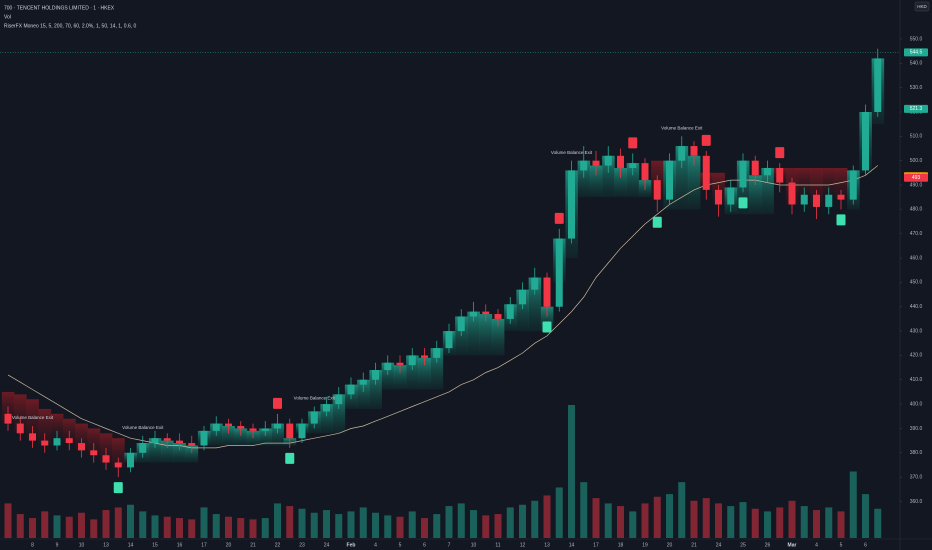 This screenshot has height=550, width=932. I want to click on y-tick-label: 380.0, so click(916, 453).